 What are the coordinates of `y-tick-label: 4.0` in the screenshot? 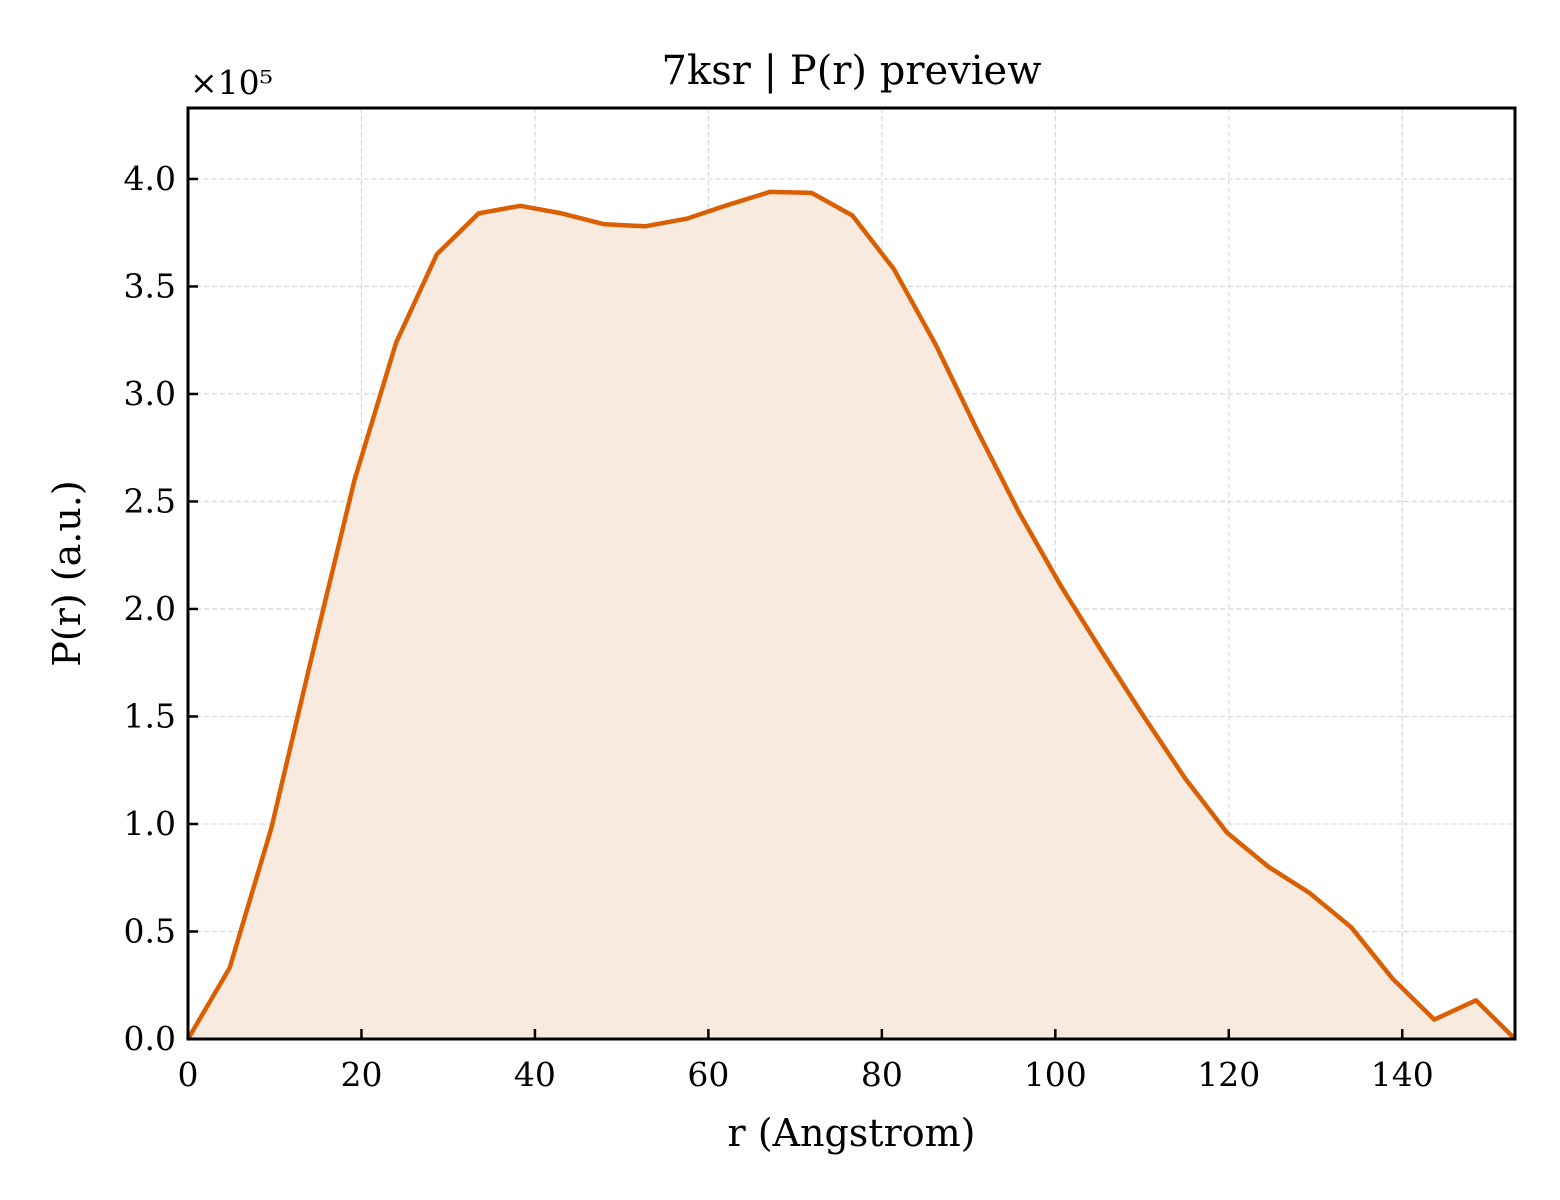 It's located at (150, 178).